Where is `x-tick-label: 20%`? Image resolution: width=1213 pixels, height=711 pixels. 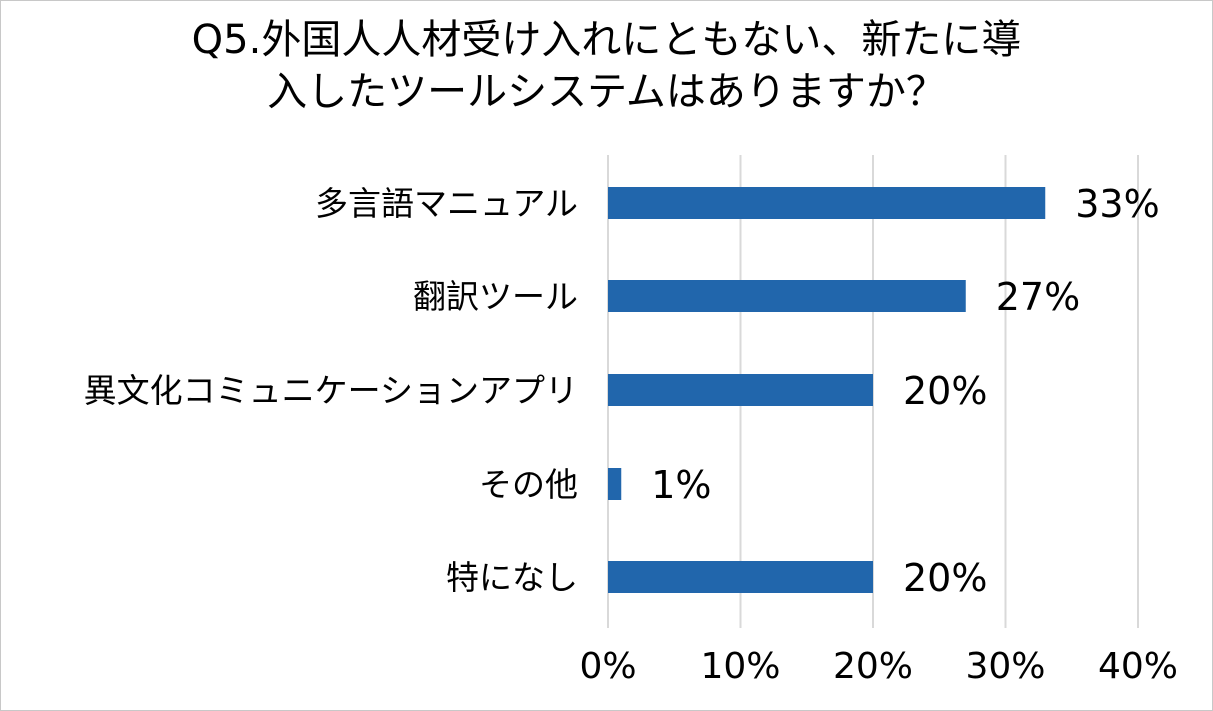
x-tick-label: 20% is located at coordinates (873, 666).